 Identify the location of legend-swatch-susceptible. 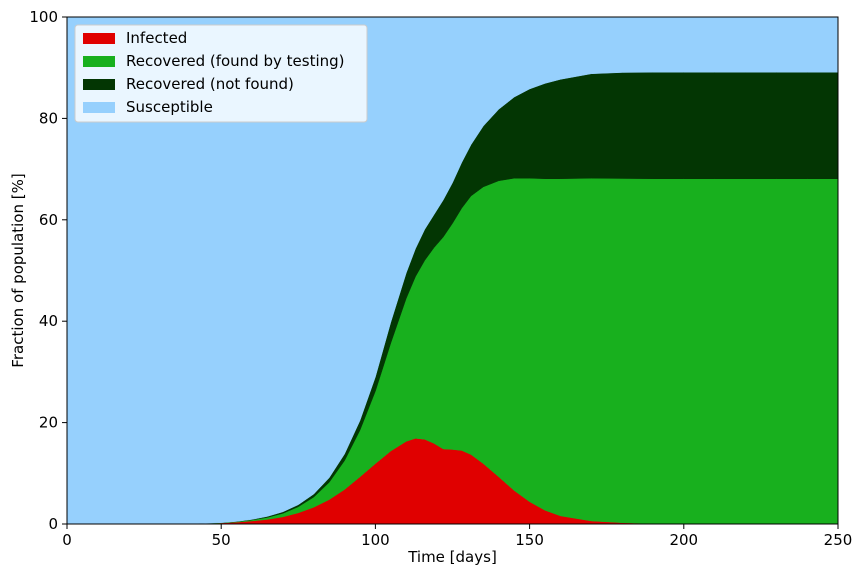
(99, 107).